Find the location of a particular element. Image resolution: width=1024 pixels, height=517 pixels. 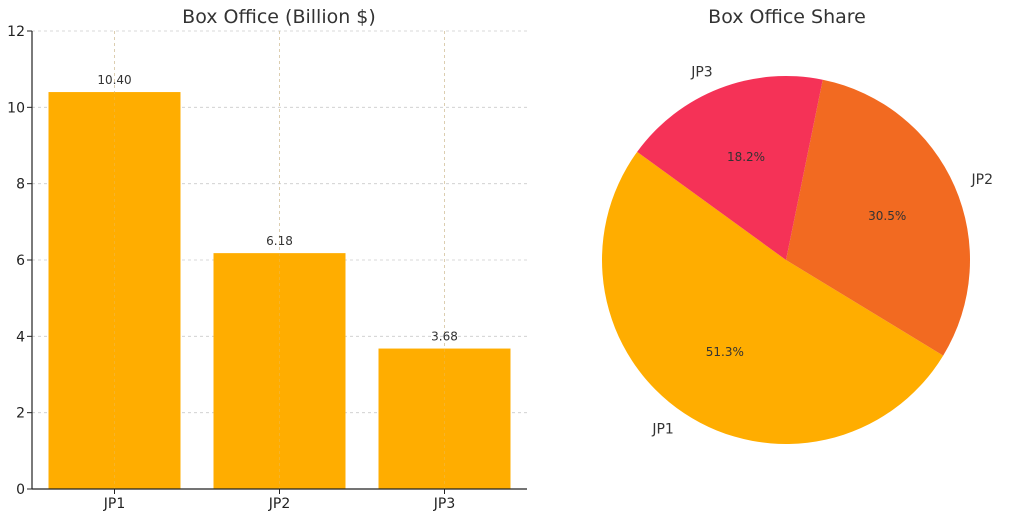

y-tick-label: 12 is located at coordinates (16, 32).